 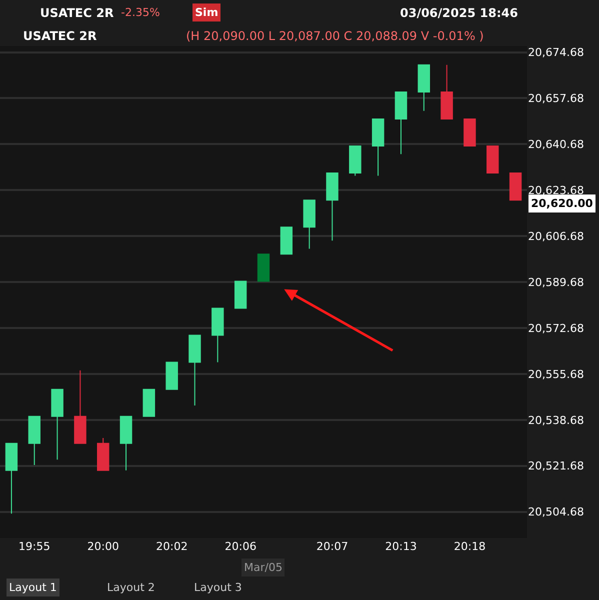 What do you see at coordinates (556, 190) in the screenshot?
I see `y-tick-label: 20,623.68` at bounding box center [556, 190].